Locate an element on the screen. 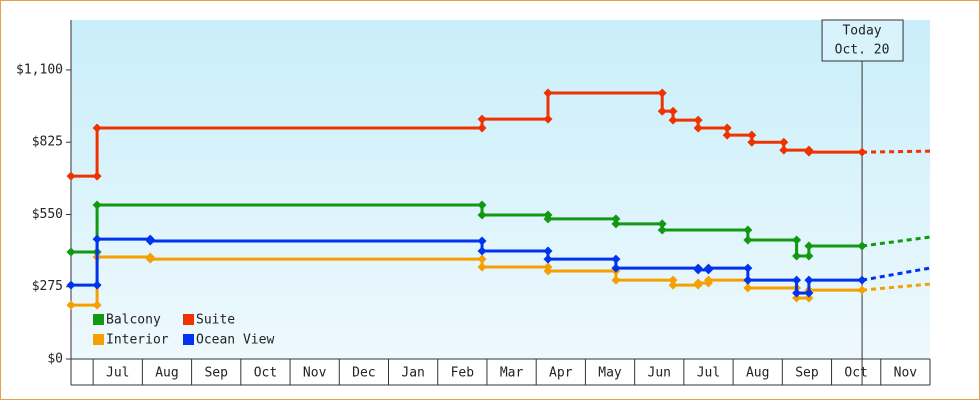 The image size is (980, 400). today-box is located at coordinates (862, 40).